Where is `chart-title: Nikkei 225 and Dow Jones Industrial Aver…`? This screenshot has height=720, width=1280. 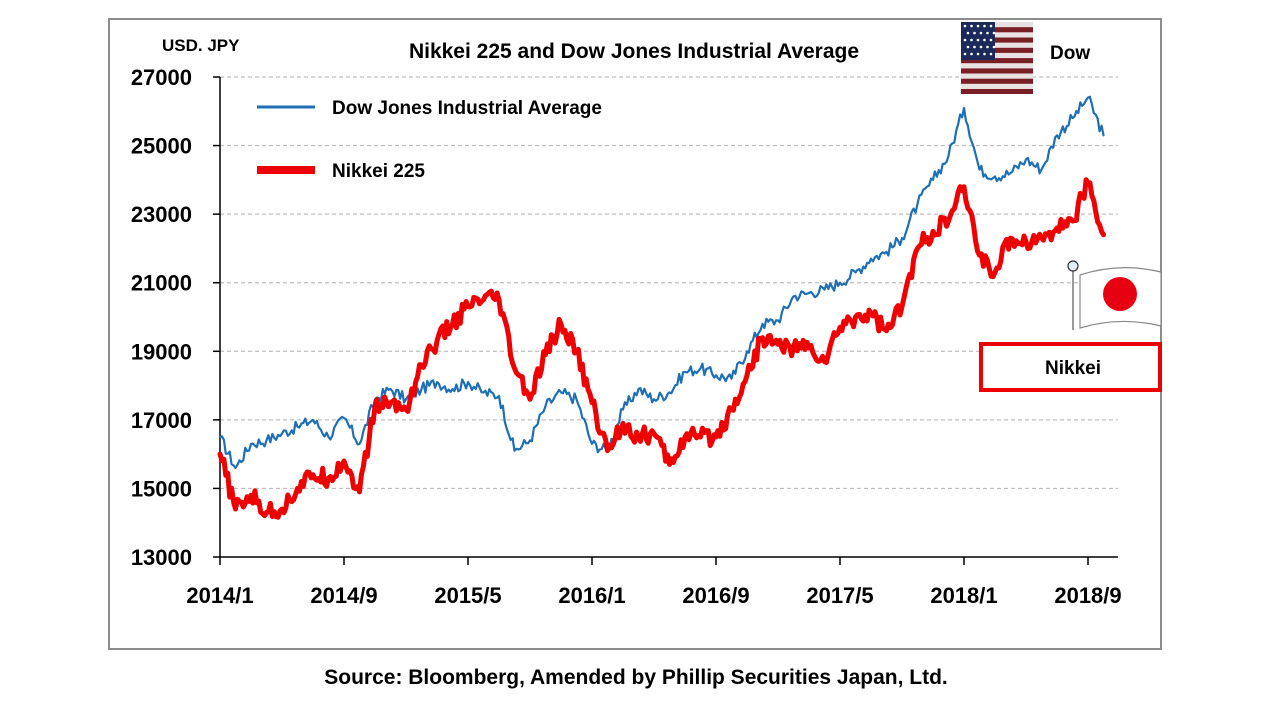
chart-title: Nikkei 225 and Dow Jones Industrial Aver… is located at coordinates (634, 51).